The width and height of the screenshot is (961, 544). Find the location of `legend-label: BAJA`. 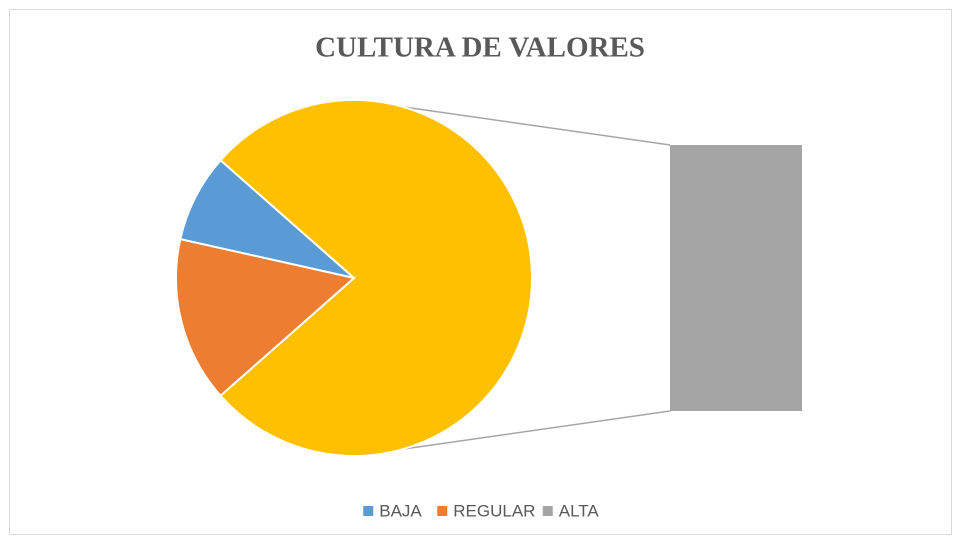

legend-label: BAJA is located at coordinates (400, 510).